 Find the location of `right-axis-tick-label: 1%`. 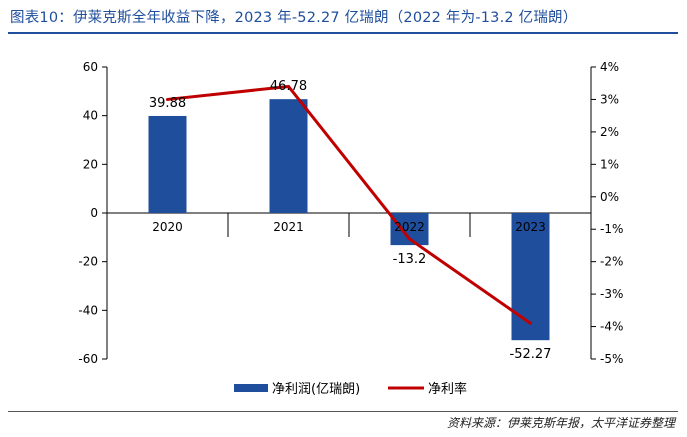

right-axis-tick-label: 1% is located at coordinates (609, 164).